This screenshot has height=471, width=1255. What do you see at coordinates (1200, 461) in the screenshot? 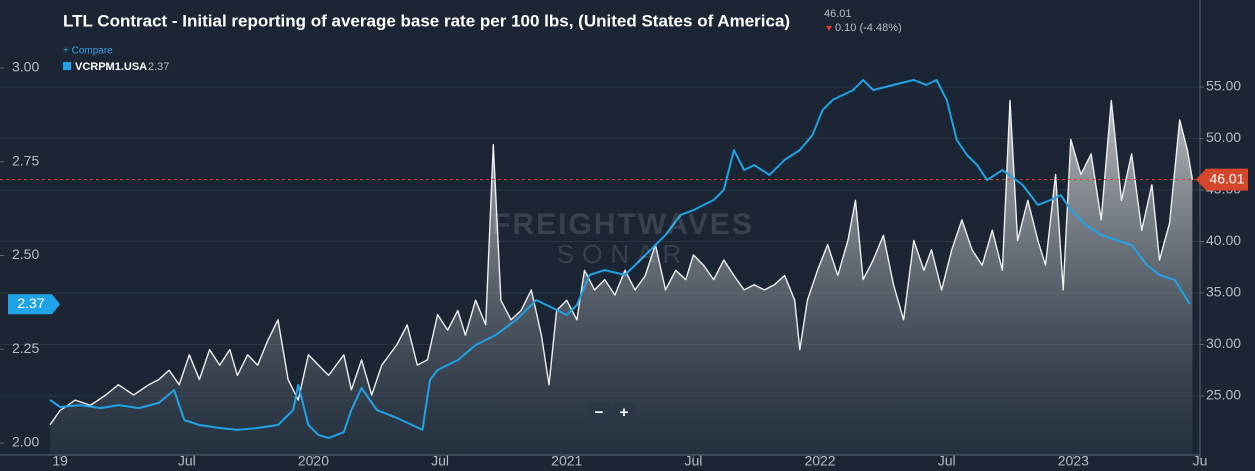
I see `x-tick-label: Ju` at bounding box center [1200, 461].